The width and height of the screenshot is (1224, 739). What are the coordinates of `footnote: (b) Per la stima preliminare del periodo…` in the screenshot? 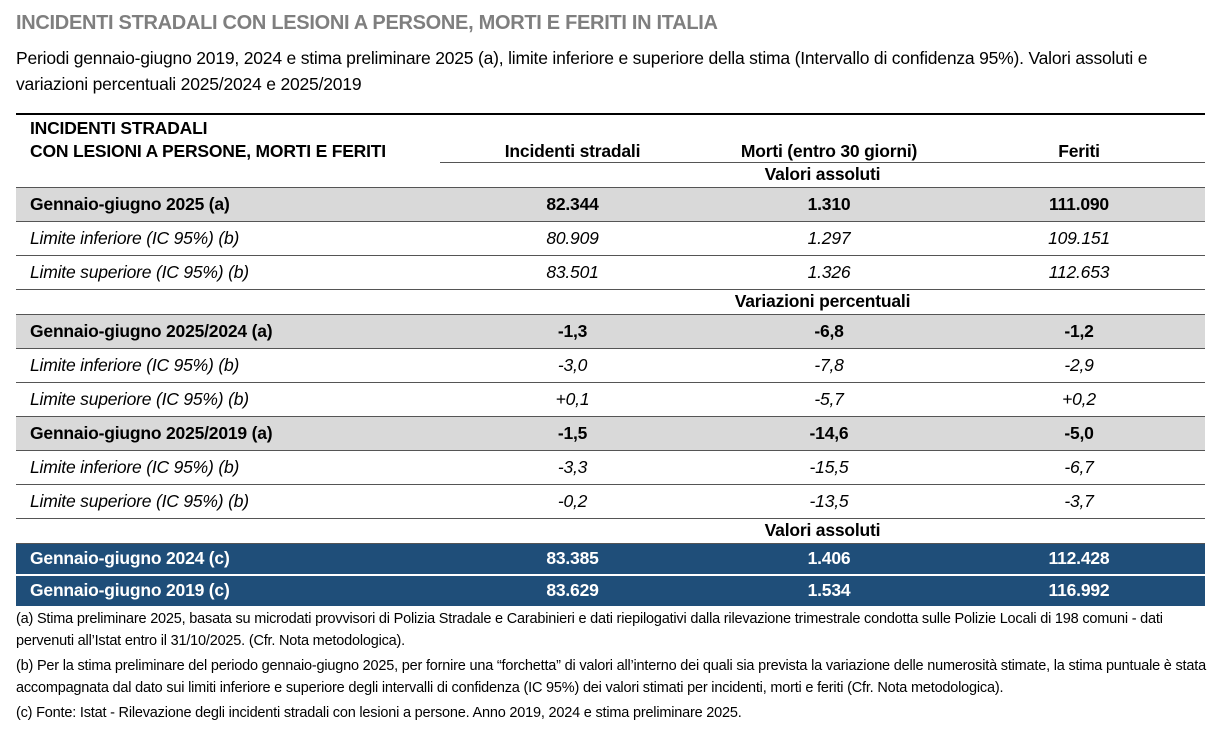 It's located at (611, 677).